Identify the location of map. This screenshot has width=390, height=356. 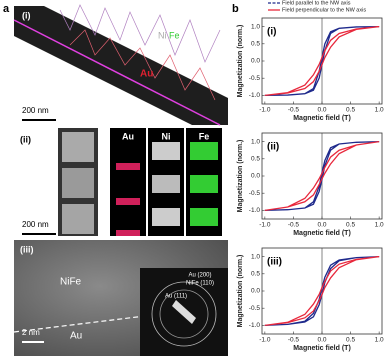
(128, 182).